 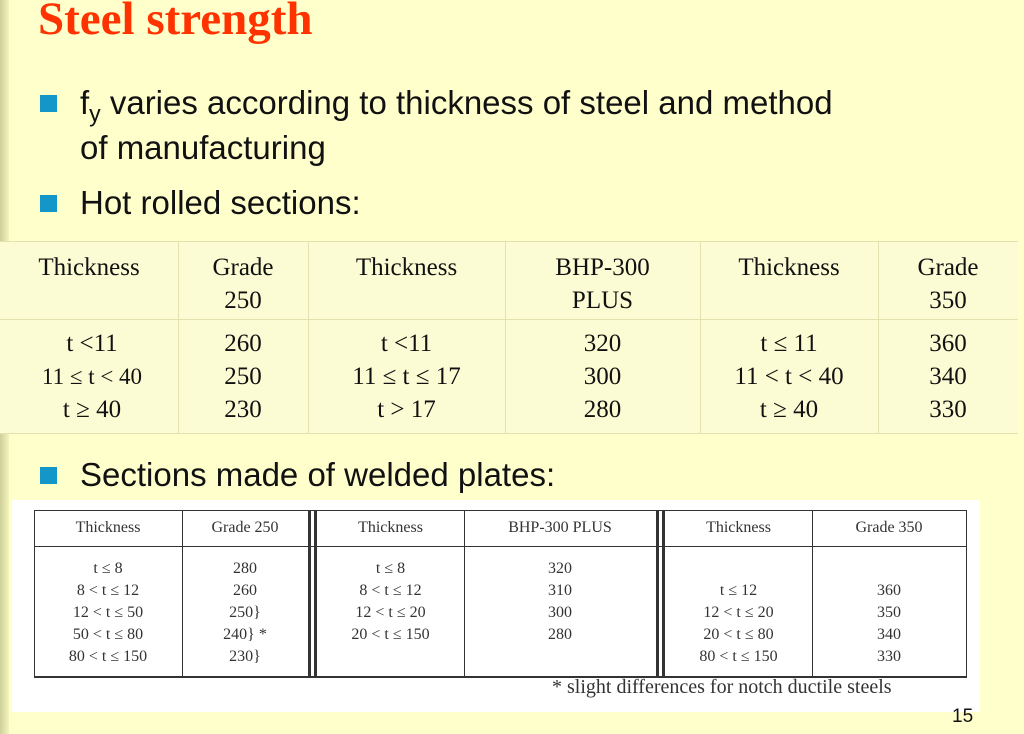 What do you see at coordinates (560, 590) in the screenshot?
I see `value: 310` at bounding box center [560, 590].